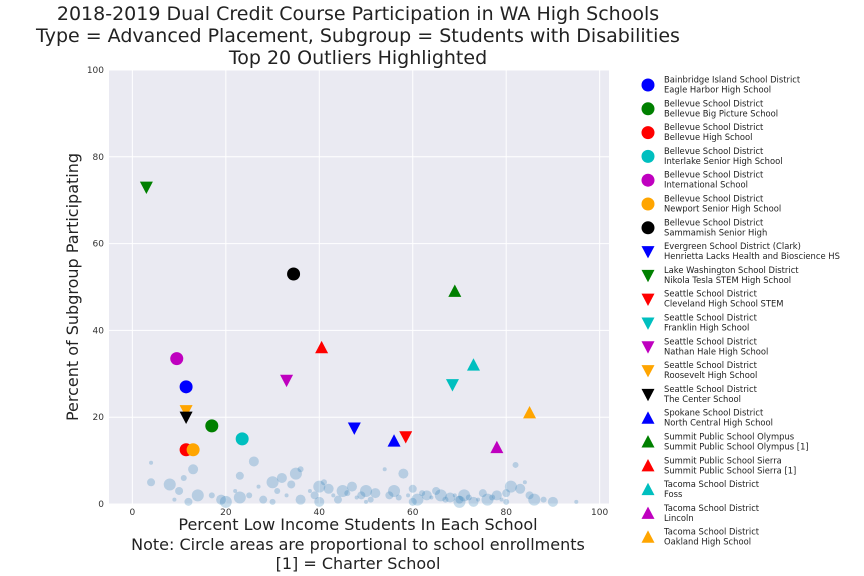 The image size is (864, 576). I want to click on legend-school: Cleveland High School STEM, so click(724, 304).